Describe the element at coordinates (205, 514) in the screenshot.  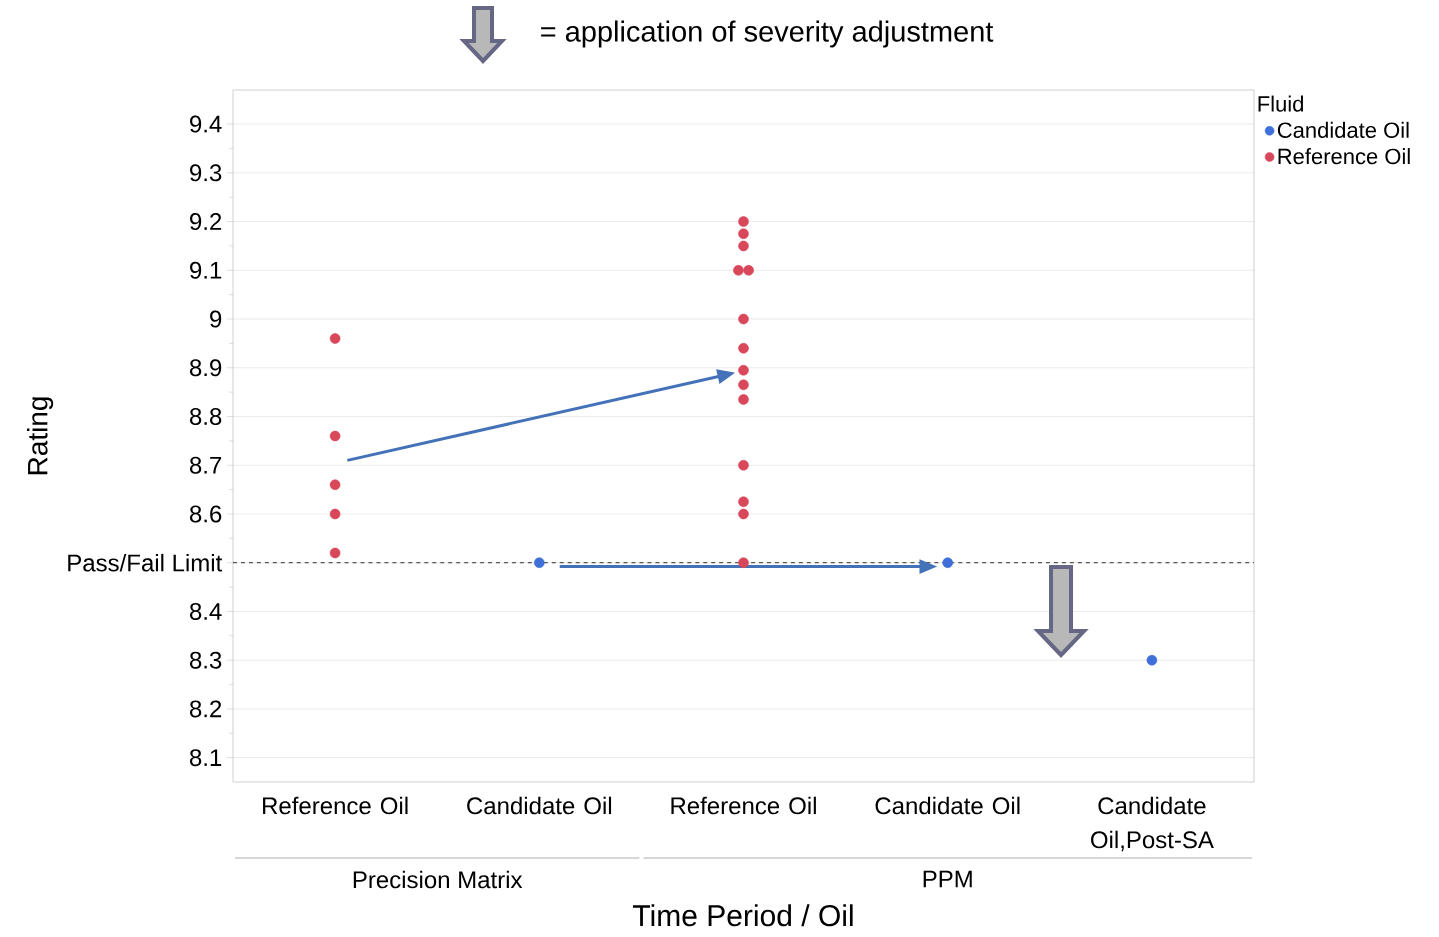
I see `y-tick-label: 8.6` at that location.